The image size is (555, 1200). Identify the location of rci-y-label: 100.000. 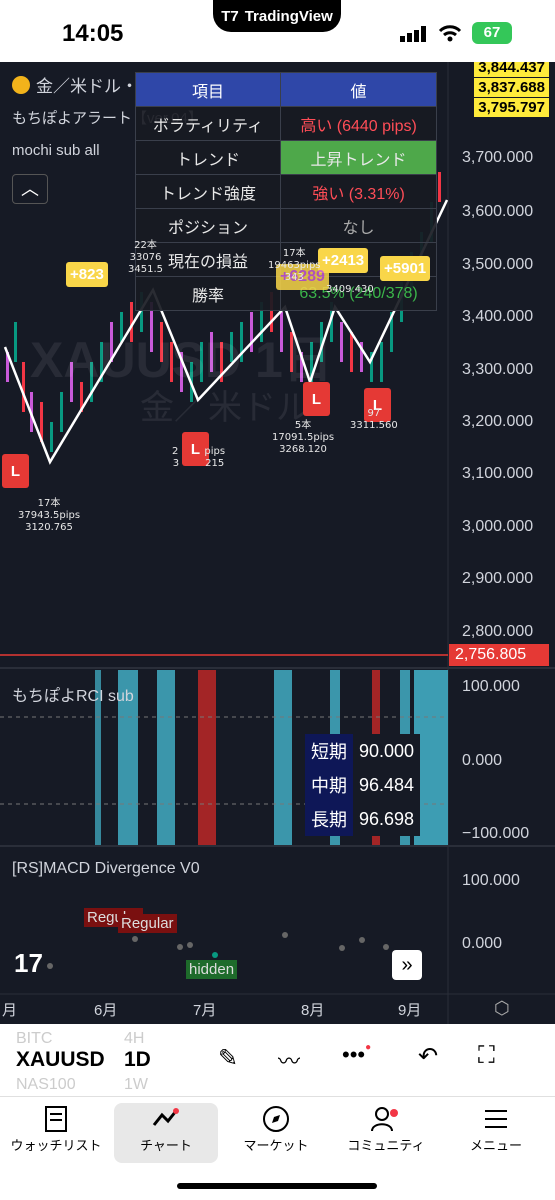
(491, 686).